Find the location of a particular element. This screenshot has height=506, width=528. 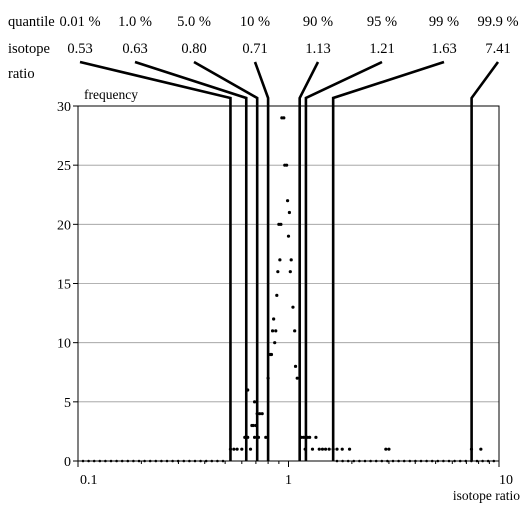

quantile-percent-label: 1.0 % is located at coordinates (135, 22).